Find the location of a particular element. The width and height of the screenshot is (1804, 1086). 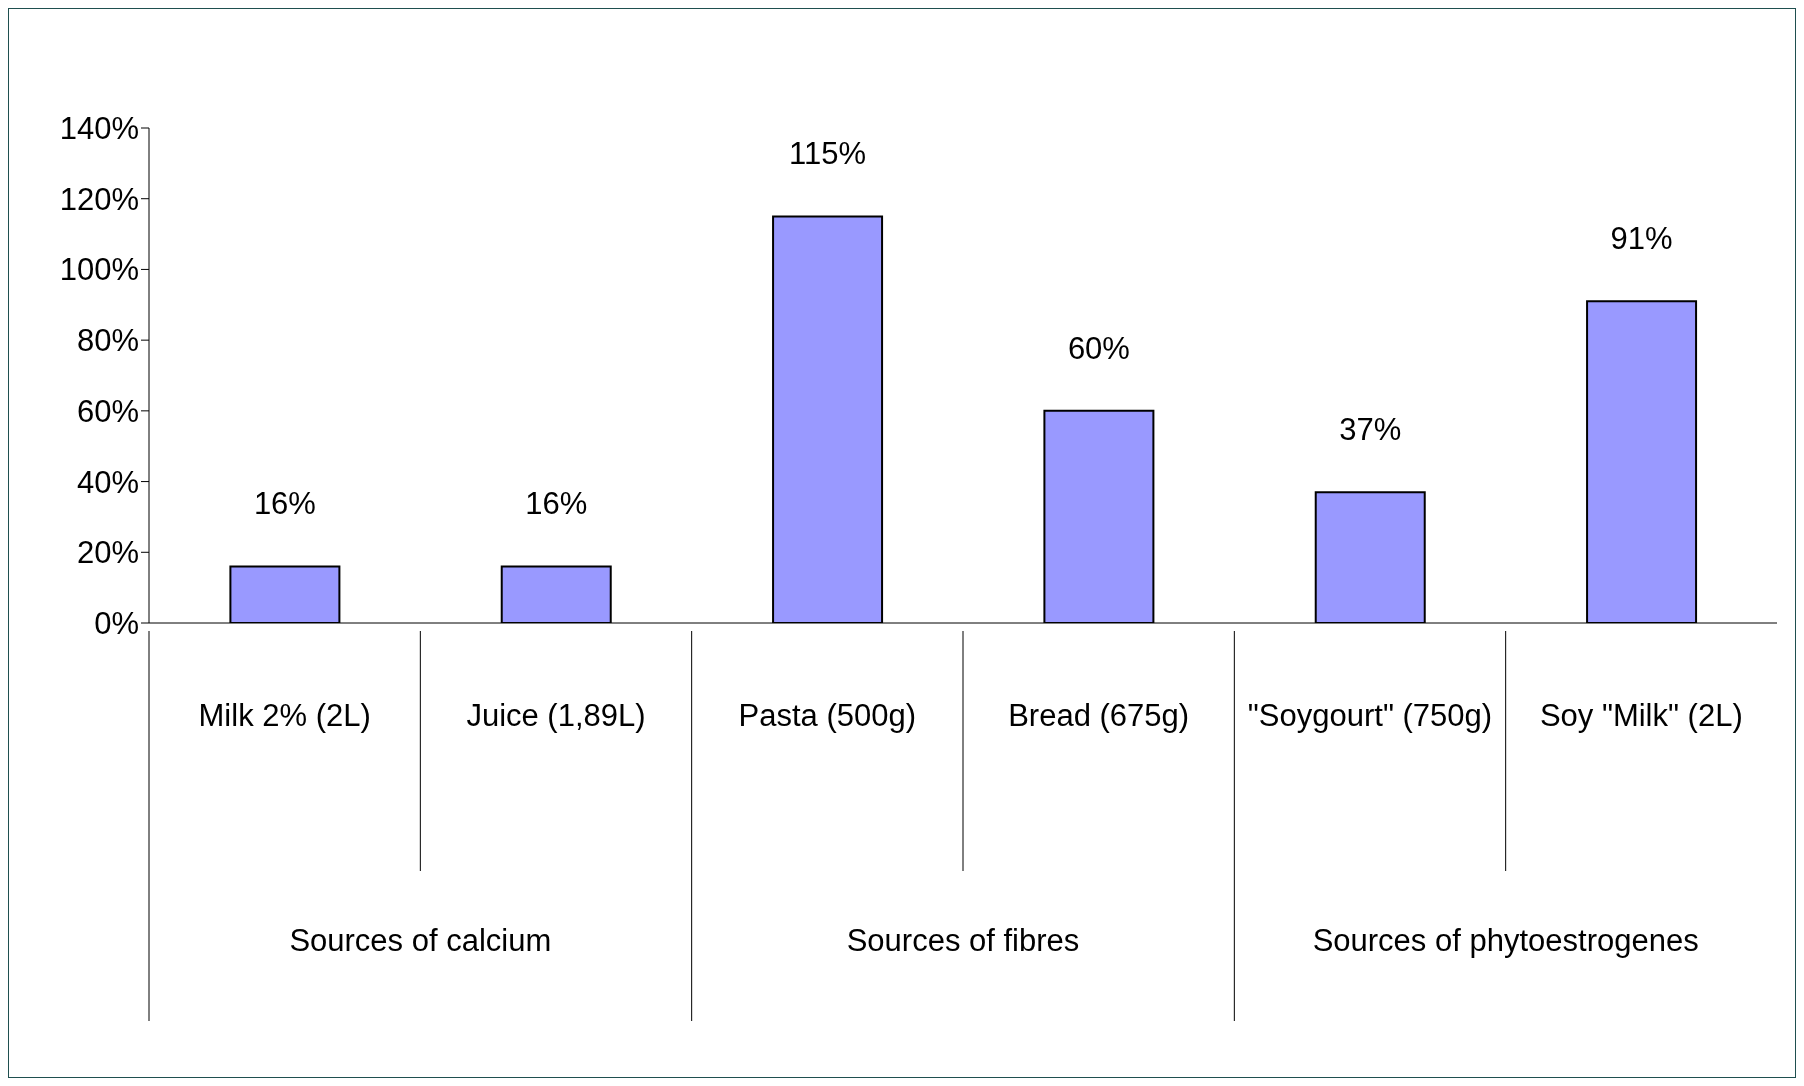

y-tick-label: 20% is located at coordinates (107, 553).